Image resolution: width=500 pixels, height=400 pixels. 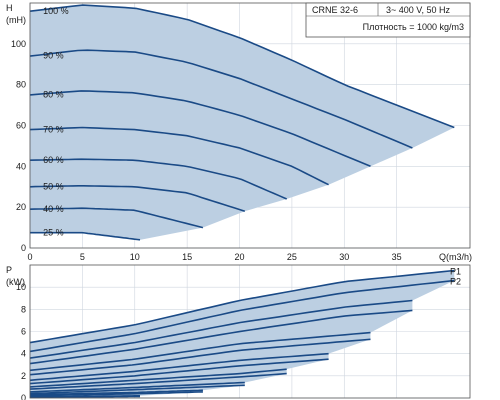 I want to click on head-y-tick-label: 80, so click(x=21, y=85).